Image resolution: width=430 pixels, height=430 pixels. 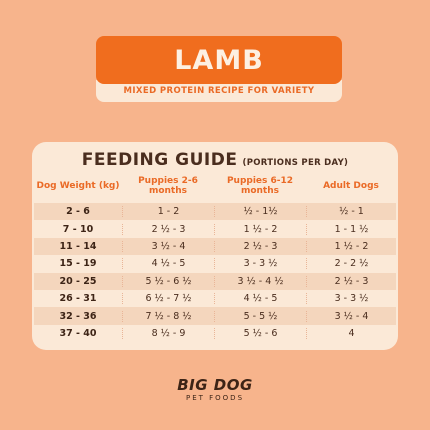 I want to click on weight-cell: 2 - 6, so click(x=78, y=212).